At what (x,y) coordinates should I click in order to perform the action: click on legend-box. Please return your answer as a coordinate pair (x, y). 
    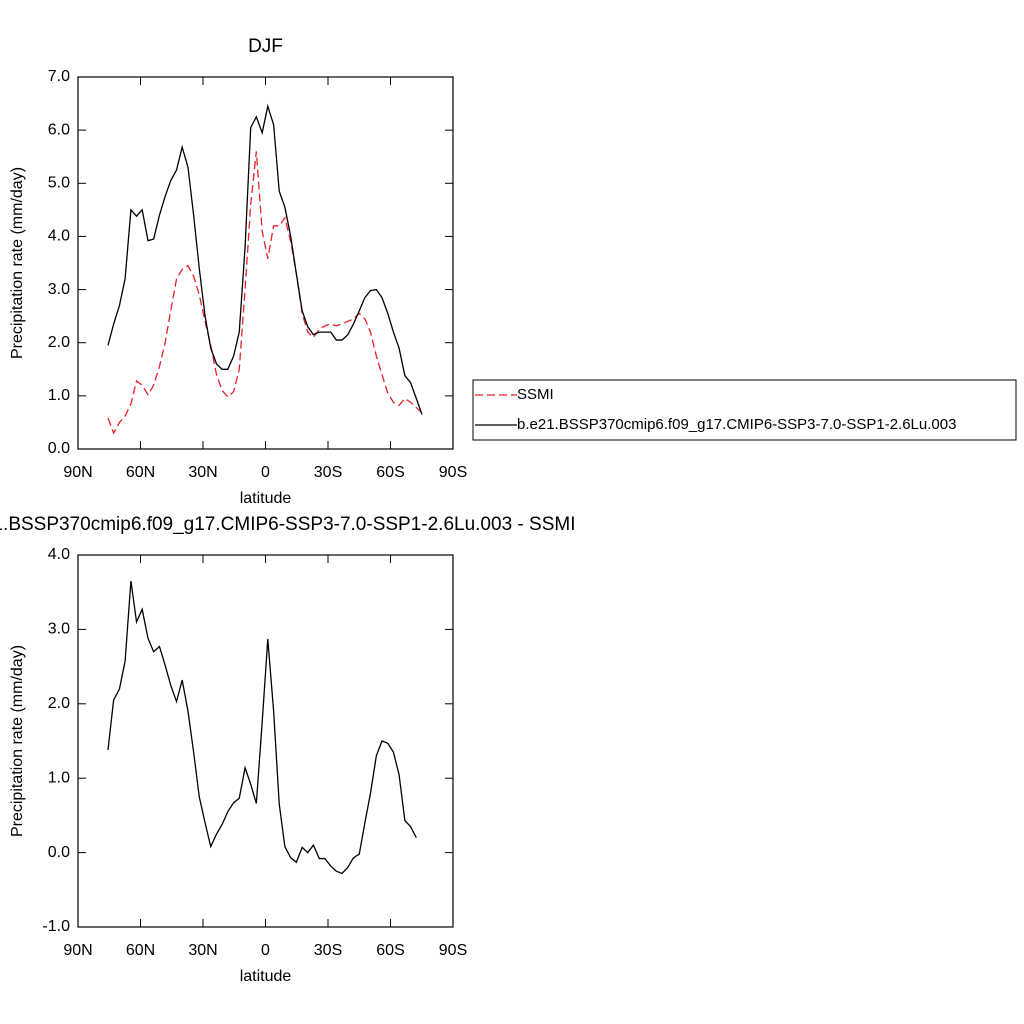
    Looking at the image, I should click on (744, 410).